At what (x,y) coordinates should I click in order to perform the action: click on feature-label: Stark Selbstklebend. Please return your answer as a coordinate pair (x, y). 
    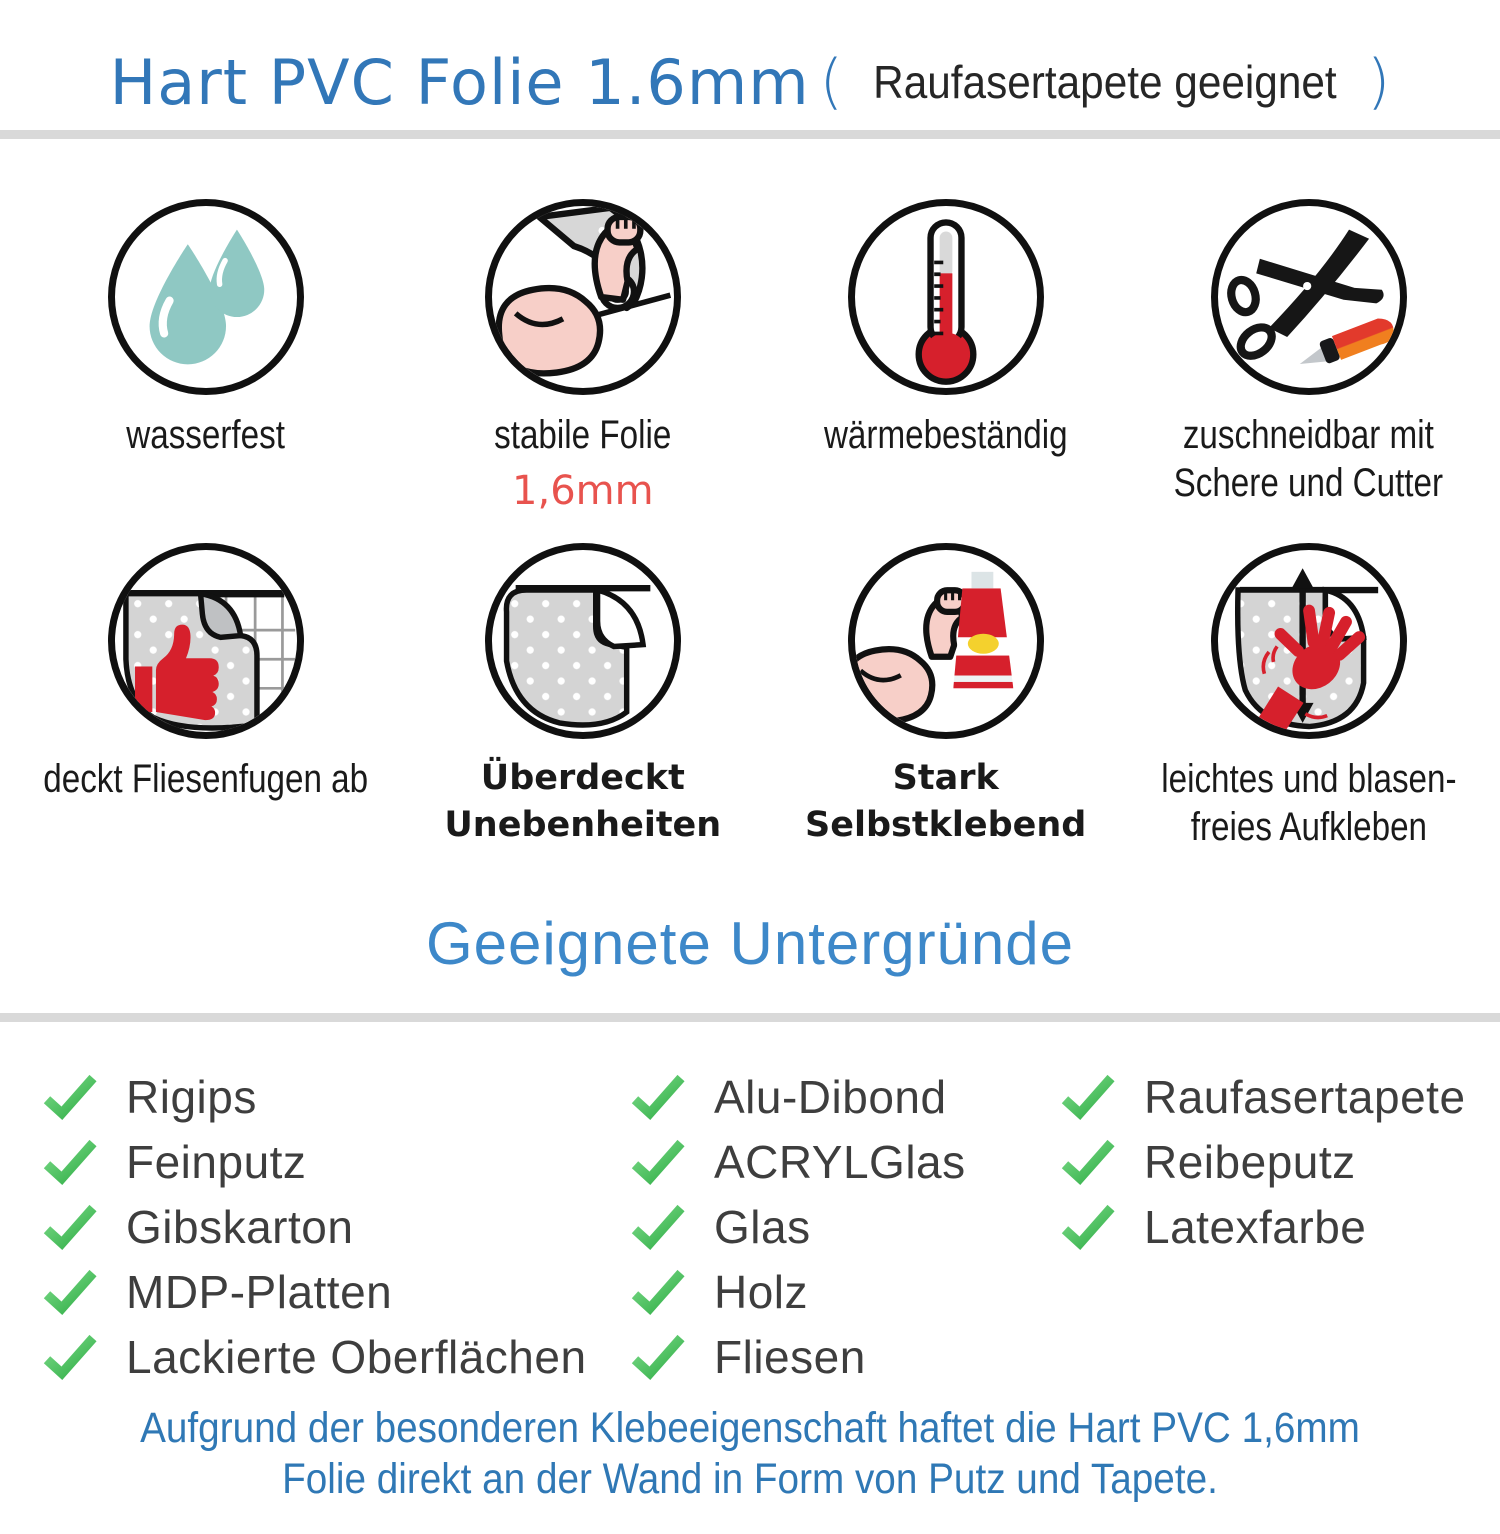
    Looking at the image, I should click on (946, 802).